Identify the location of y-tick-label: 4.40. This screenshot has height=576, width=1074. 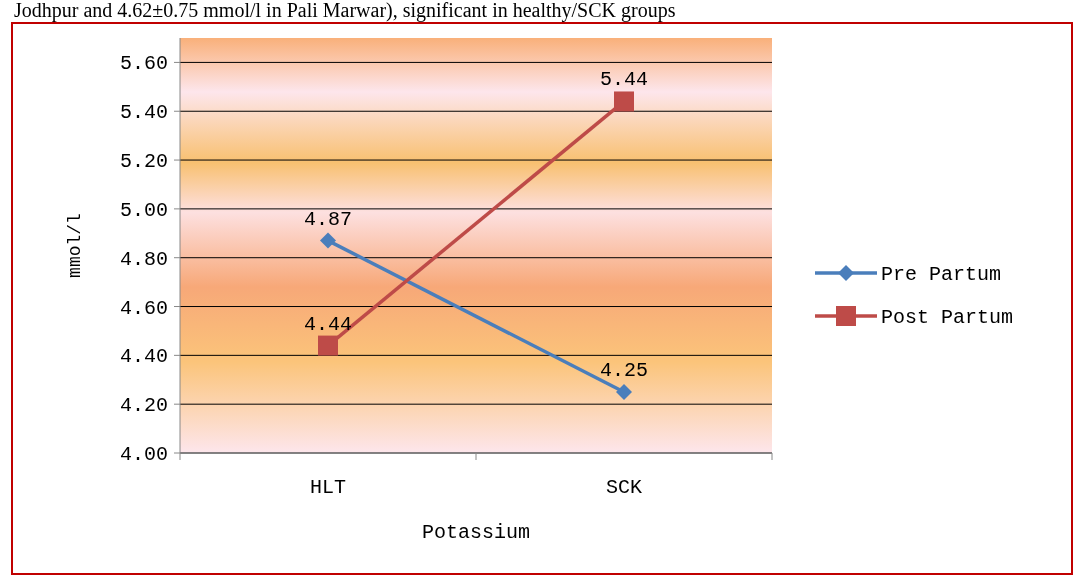
(143, 357).